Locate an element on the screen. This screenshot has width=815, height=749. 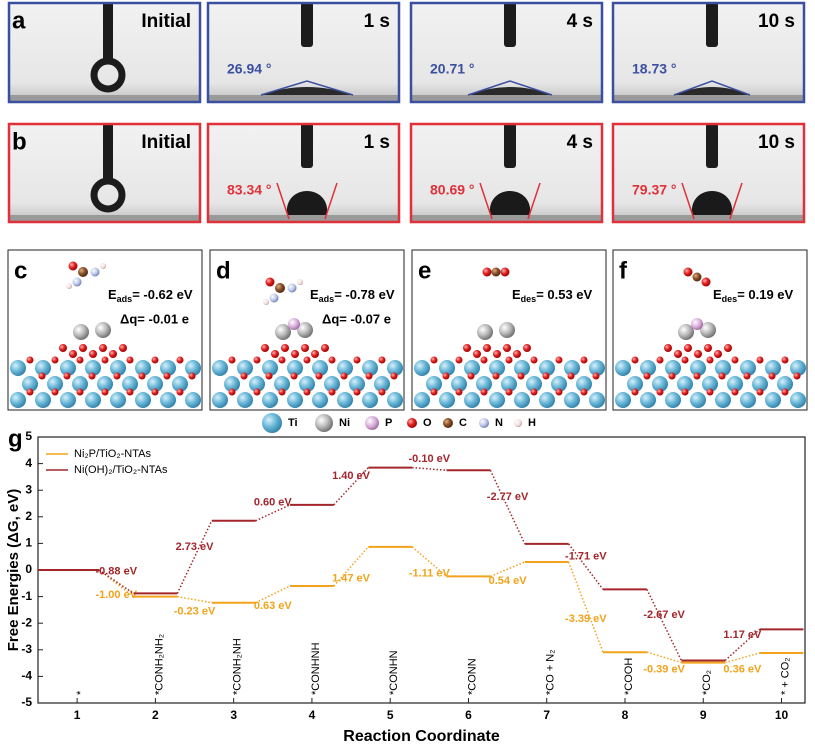
tangent is located at coordinates (486, 201).